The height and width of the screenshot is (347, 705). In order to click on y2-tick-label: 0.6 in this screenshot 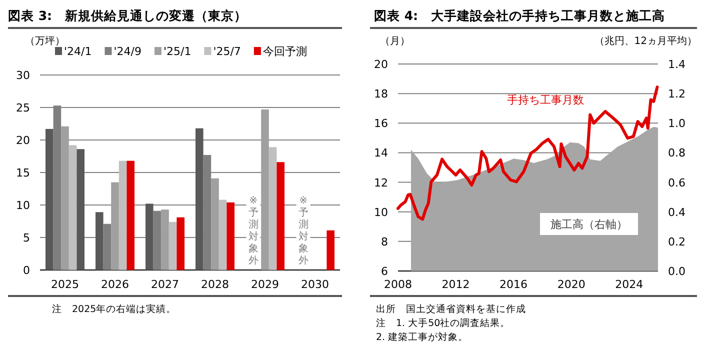, I will do `click(677, 183)`.